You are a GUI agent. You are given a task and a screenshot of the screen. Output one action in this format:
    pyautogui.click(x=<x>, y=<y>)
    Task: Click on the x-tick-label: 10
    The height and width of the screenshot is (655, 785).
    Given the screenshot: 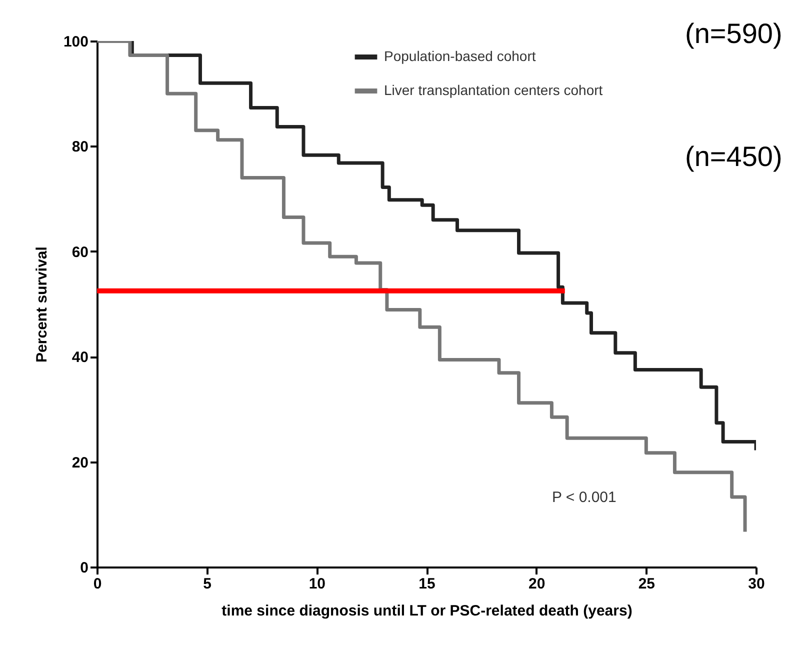 What is the action you would take?
    pyautogui.click(x=317, y=584)
    